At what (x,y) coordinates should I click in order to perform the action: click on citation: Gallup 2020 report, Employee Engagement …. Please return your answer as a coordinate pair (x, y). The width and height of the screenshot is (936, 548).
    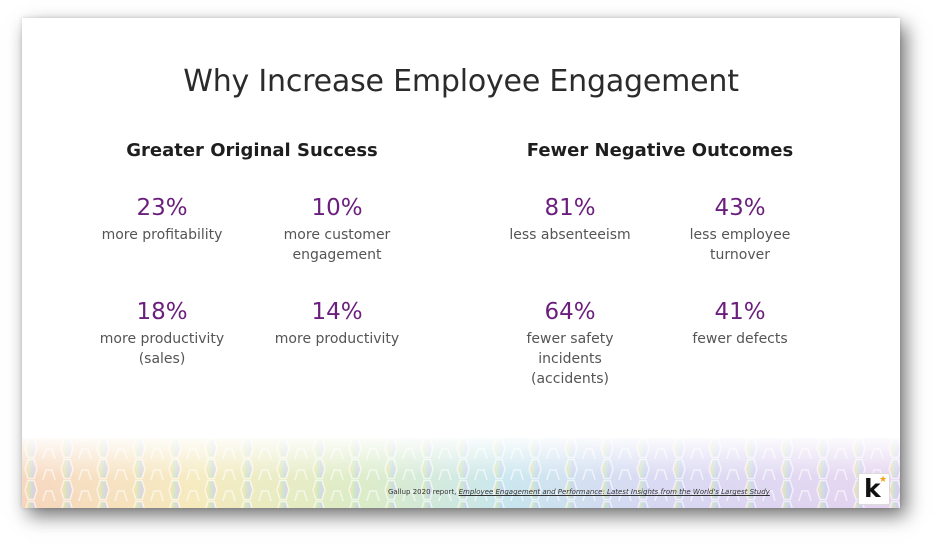
    Looking at the image, I should click on (579, 492).